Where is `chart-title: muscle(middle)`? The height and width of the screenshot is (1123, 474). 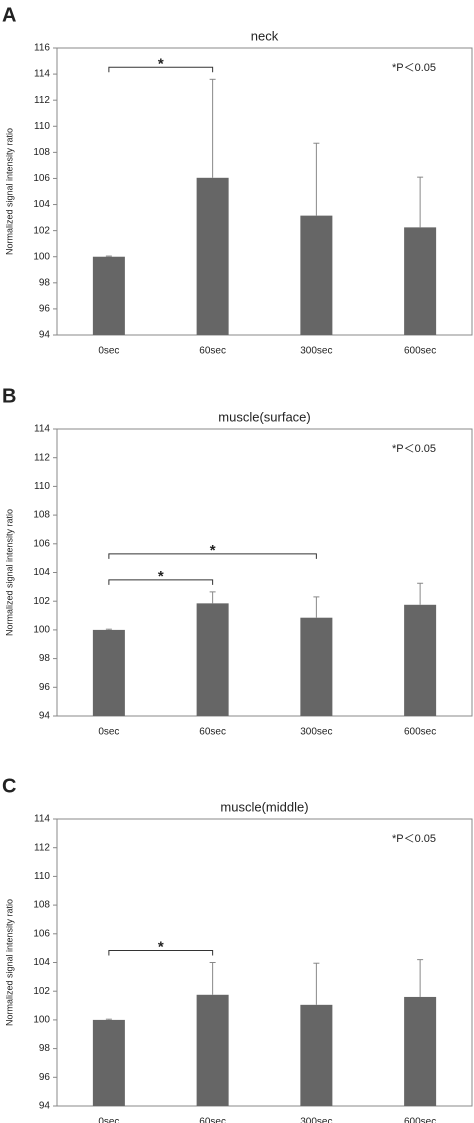 chart-title: muscle(middle) is located at coordinates (264, 806).